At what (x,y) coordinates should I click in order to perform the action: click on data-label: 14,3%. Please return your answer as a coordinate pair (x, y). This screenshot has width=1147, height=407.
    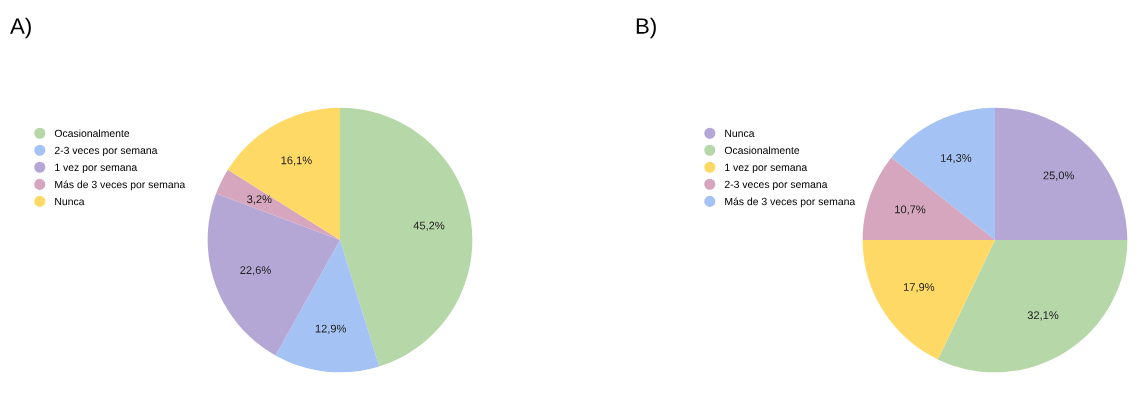
    Looking at the image, I should click on (956, 159).